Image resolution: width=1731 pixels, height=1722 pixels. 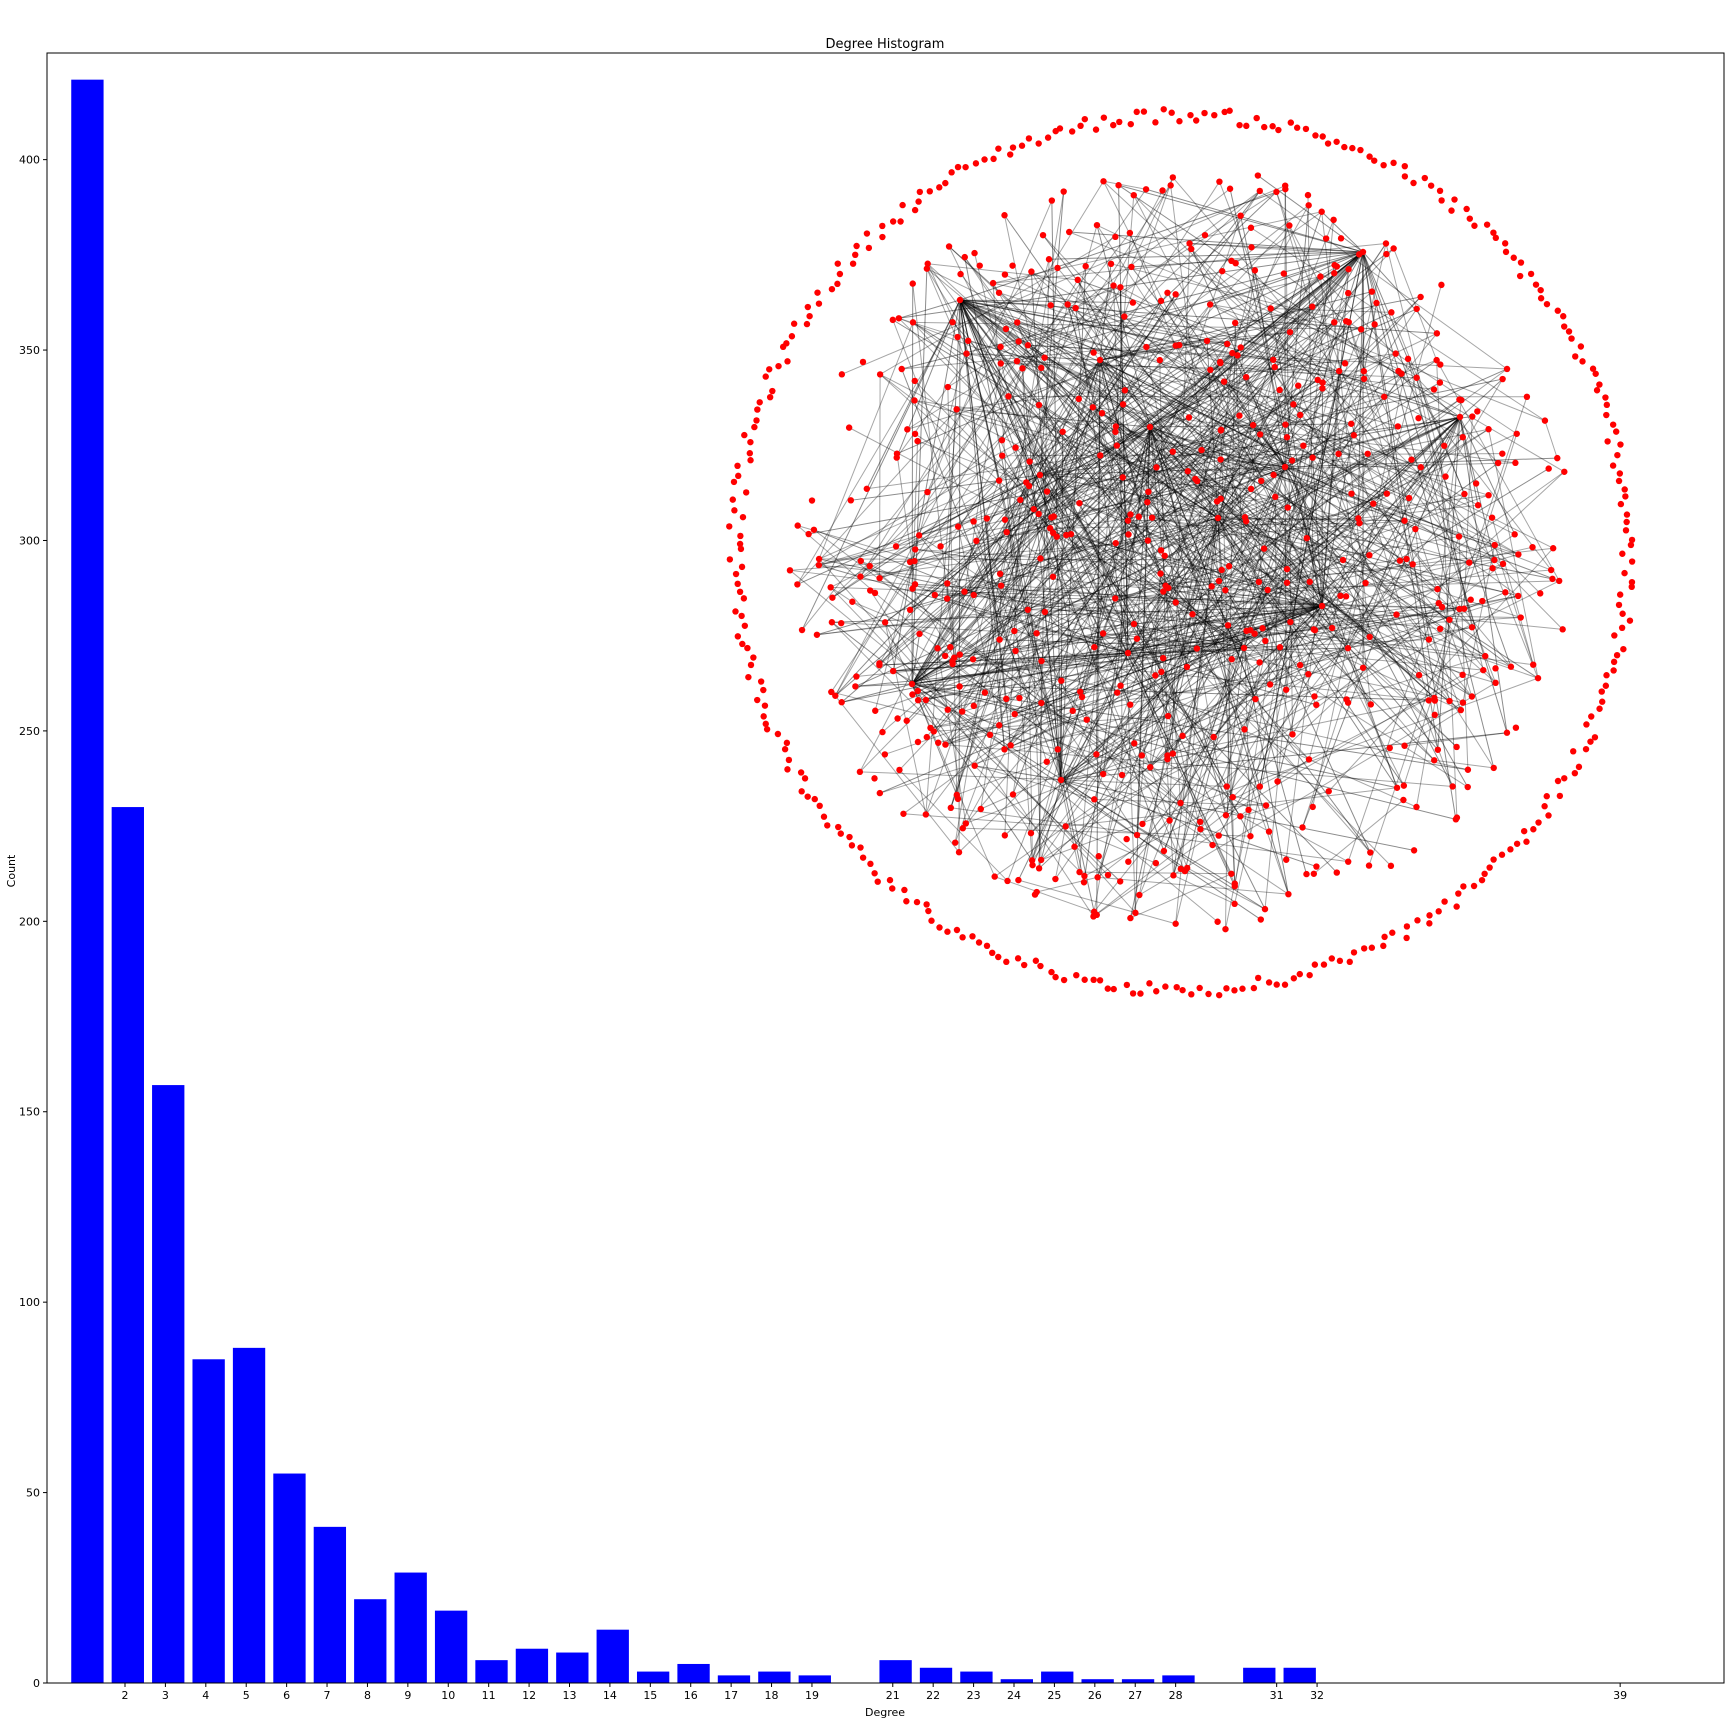 I want to click on chart-title: Degree Histogram, so click(x=885, y=44).